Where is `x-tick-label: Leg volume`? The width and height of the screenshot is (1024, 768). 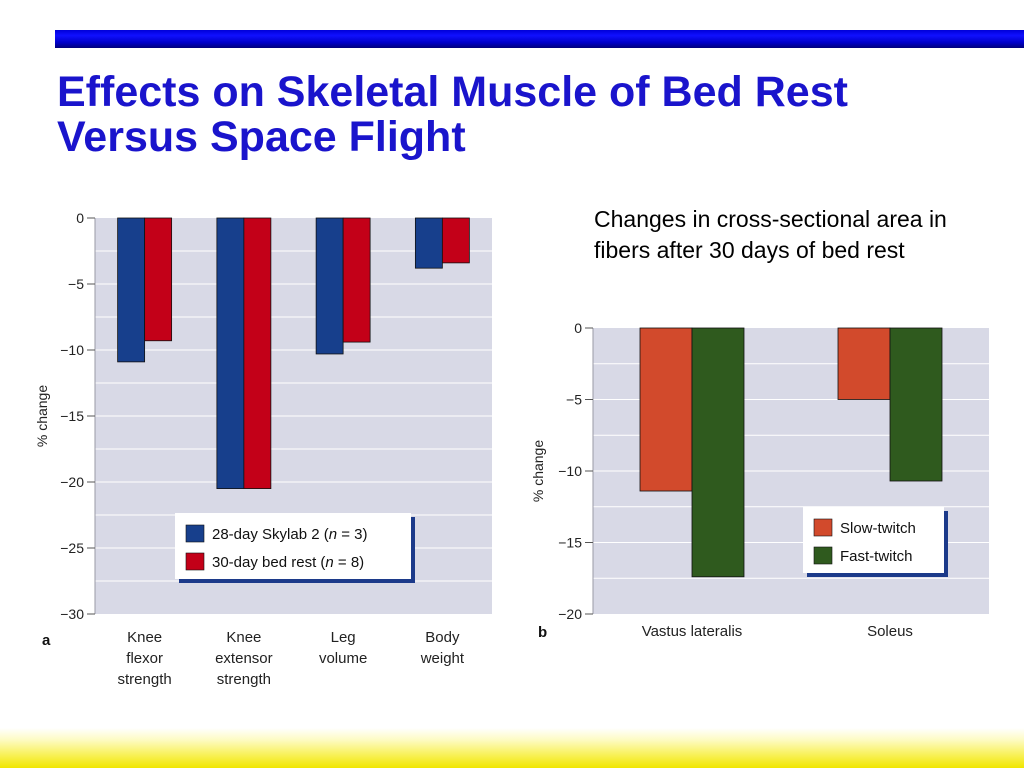 x-tick-label: Leg volume is located at coordinates (343, 648).